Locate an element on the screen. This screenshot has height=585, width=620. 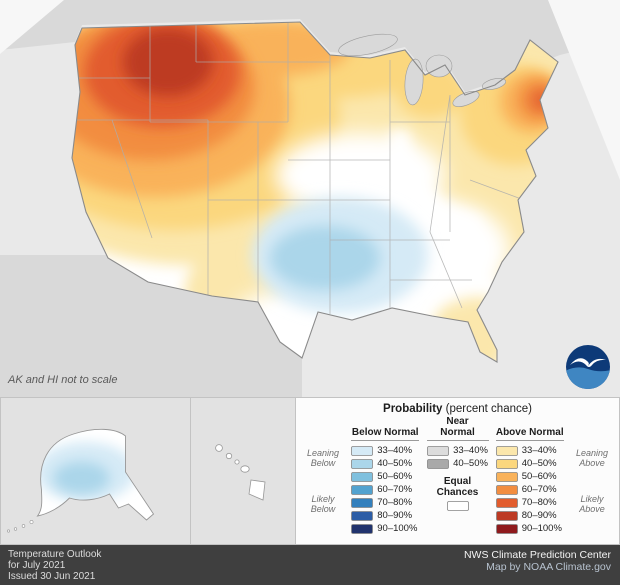
below-40-50-region is located at coordinates (325, 258).